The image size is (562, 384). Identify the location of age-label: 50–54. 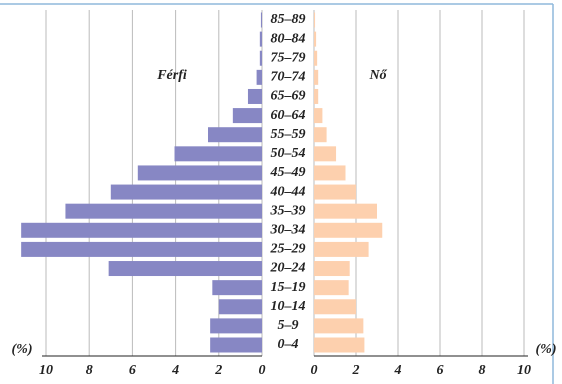
(288, 153).